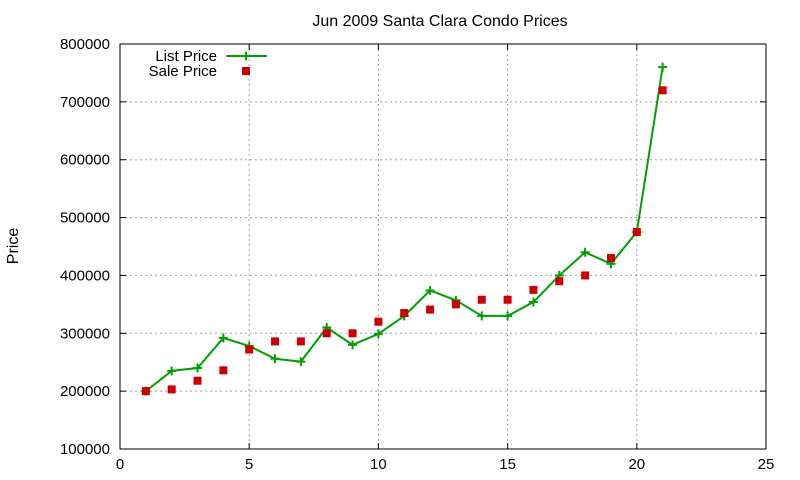 The image size is (800, 480). I want to click on x-tick-label: 10, so click(378, 464).